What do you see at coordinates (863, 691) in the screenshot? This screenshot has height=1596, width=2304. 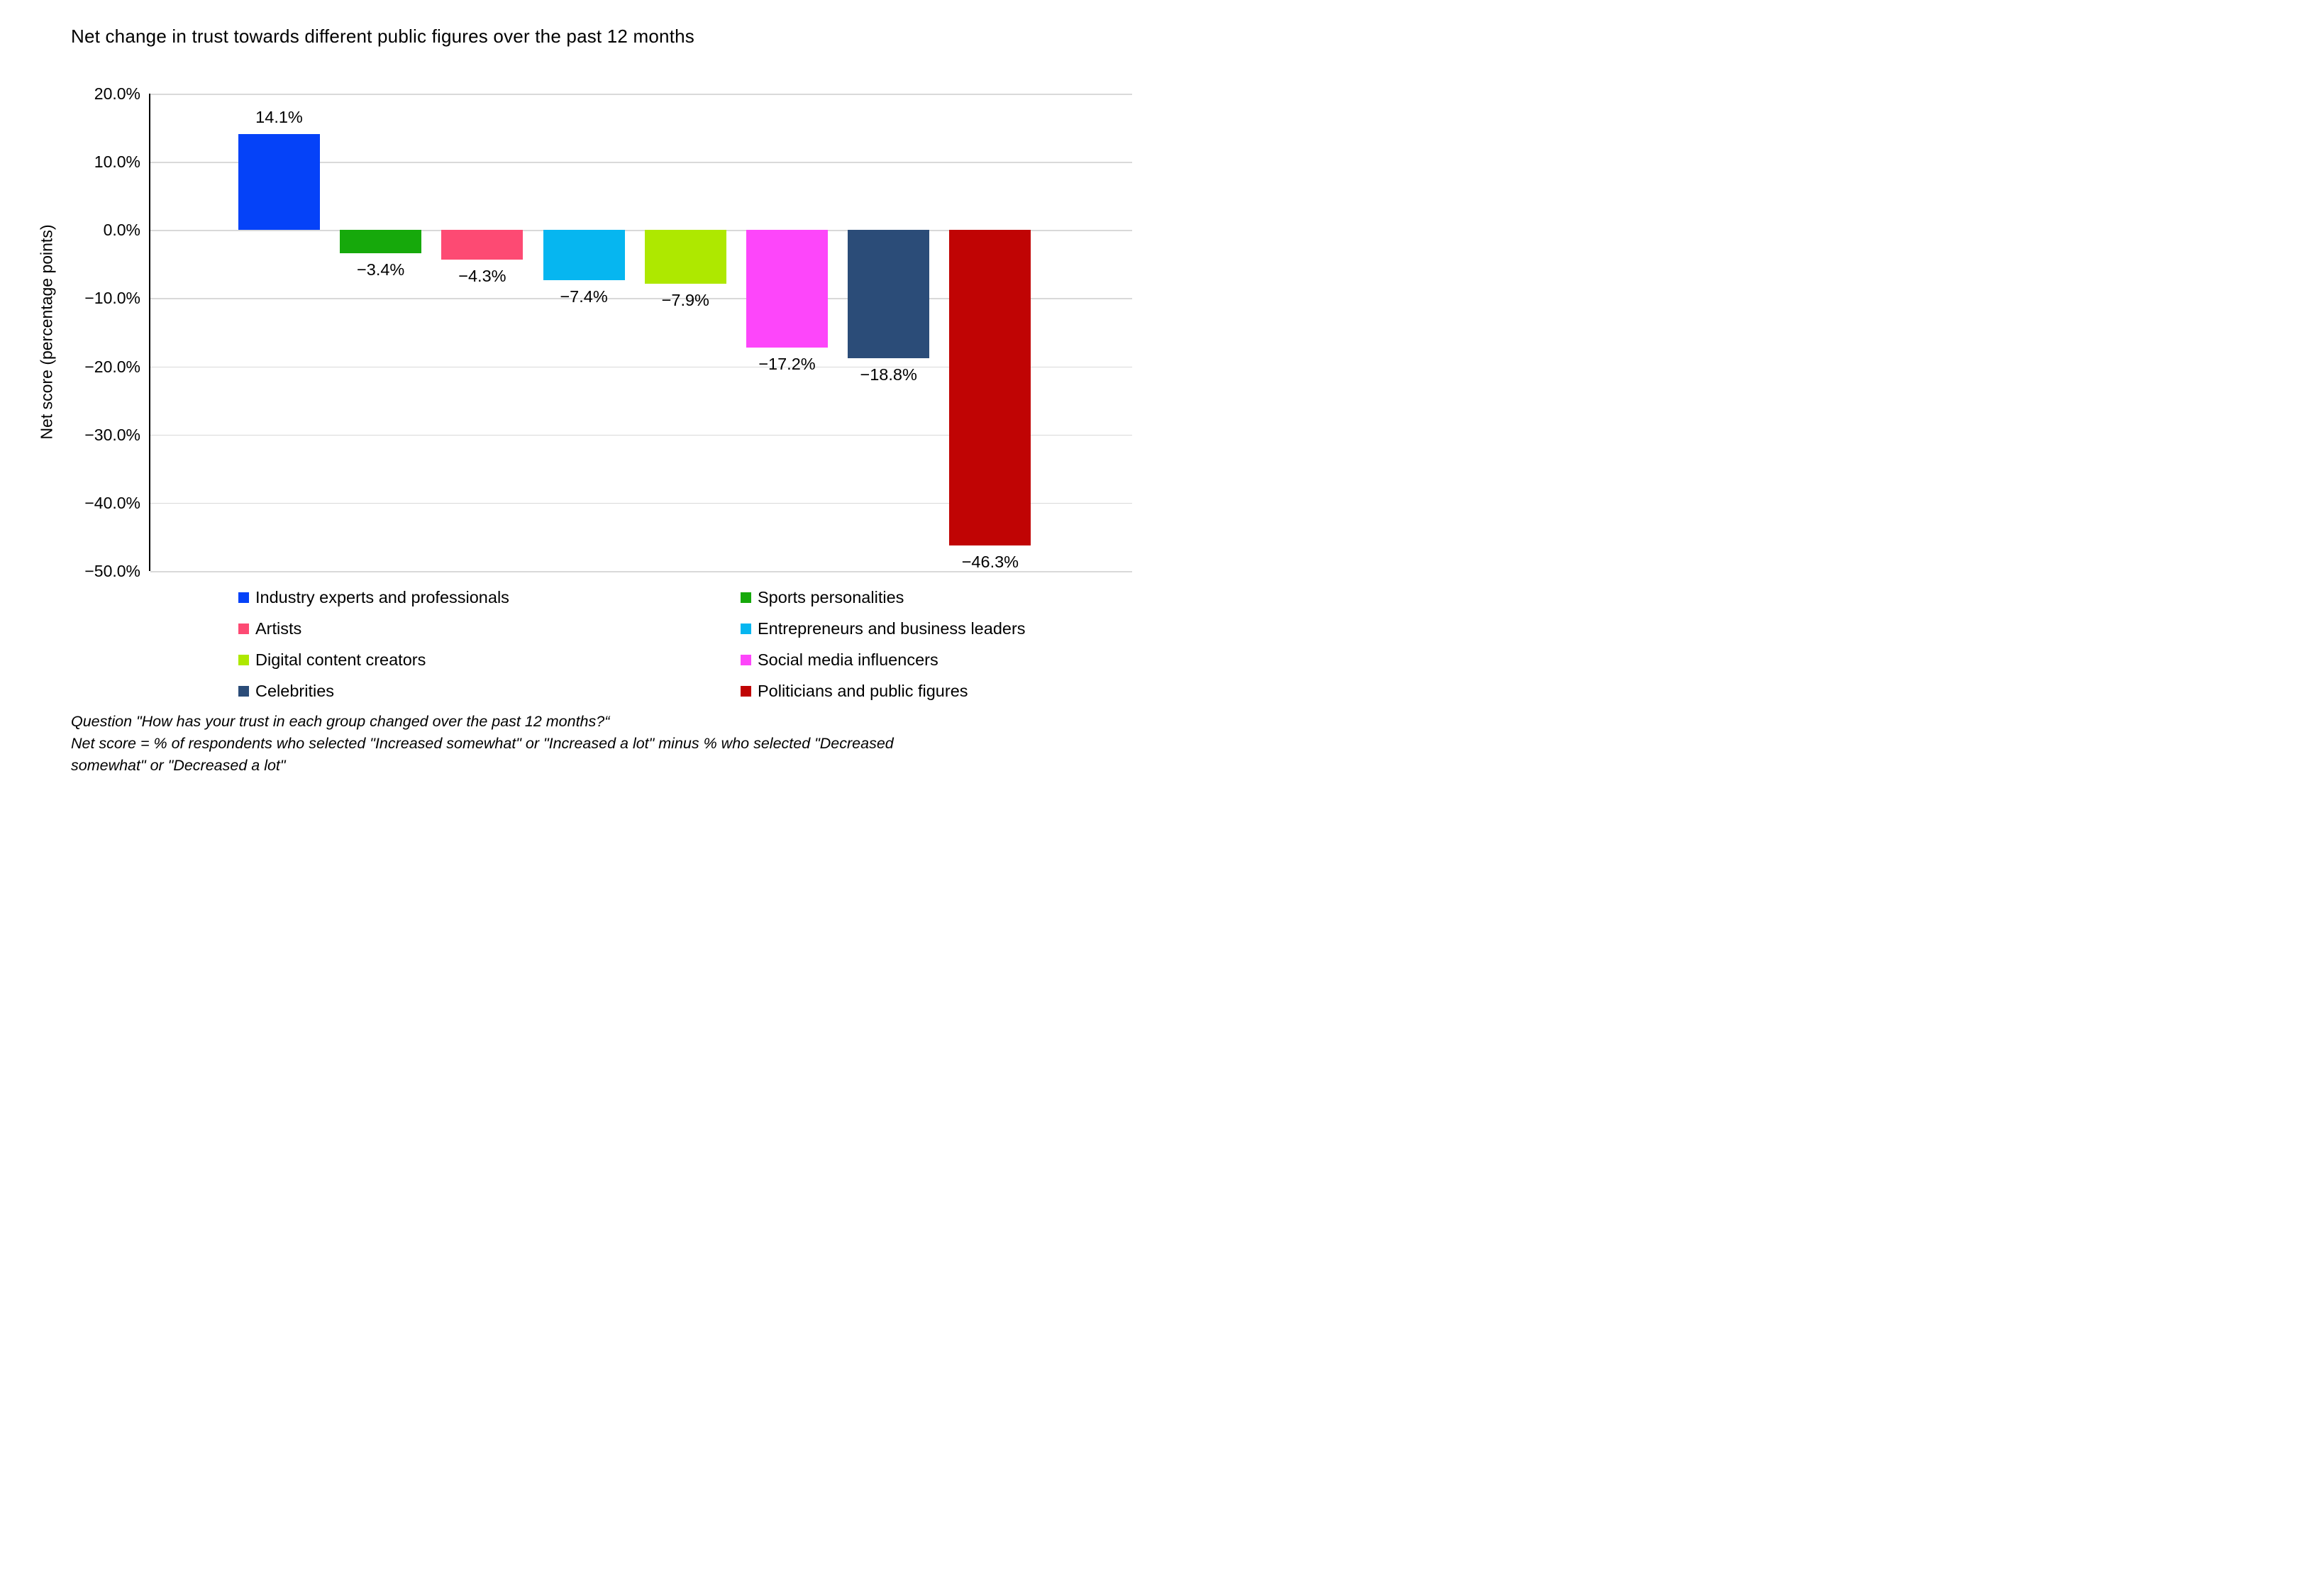 I see `legend-label: Politicians and public figures` at bounding box center [863, 691].